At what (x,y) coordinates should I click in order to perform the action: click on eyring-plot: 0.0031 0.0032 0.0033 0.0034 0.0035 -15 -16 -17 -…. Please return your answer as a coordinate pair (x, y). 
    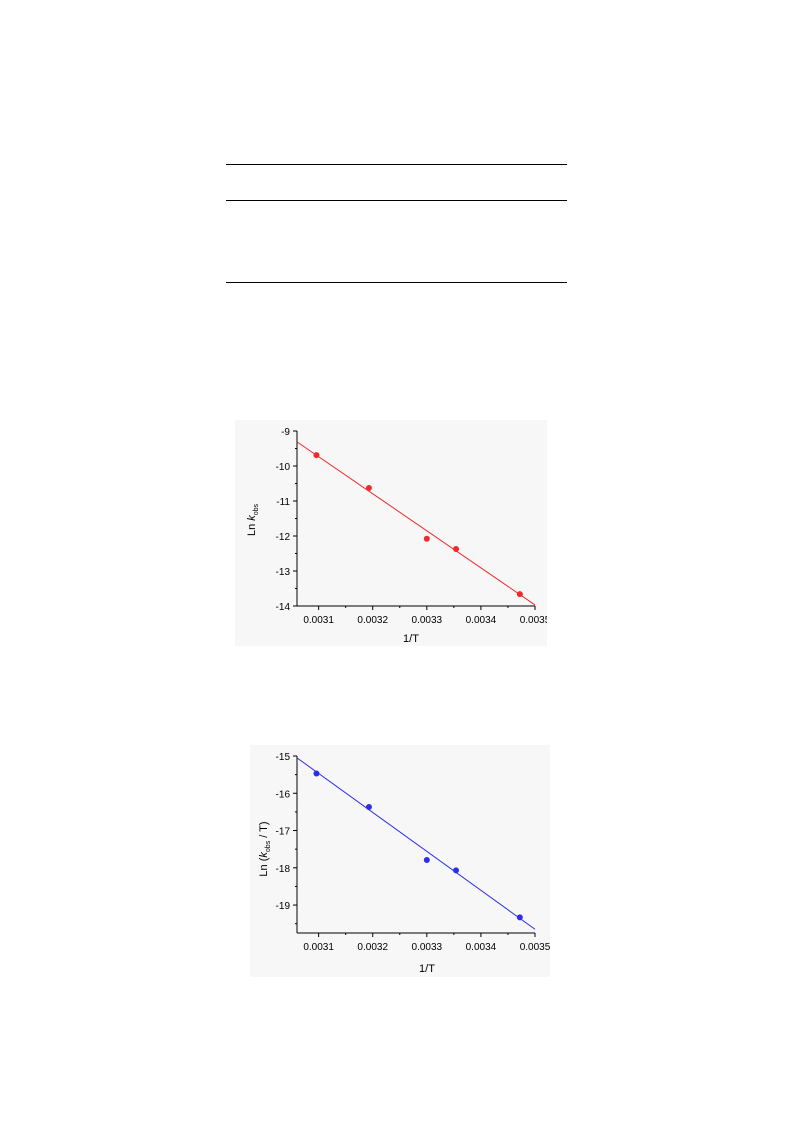
    Looking at the image, I should click on (400, 861).